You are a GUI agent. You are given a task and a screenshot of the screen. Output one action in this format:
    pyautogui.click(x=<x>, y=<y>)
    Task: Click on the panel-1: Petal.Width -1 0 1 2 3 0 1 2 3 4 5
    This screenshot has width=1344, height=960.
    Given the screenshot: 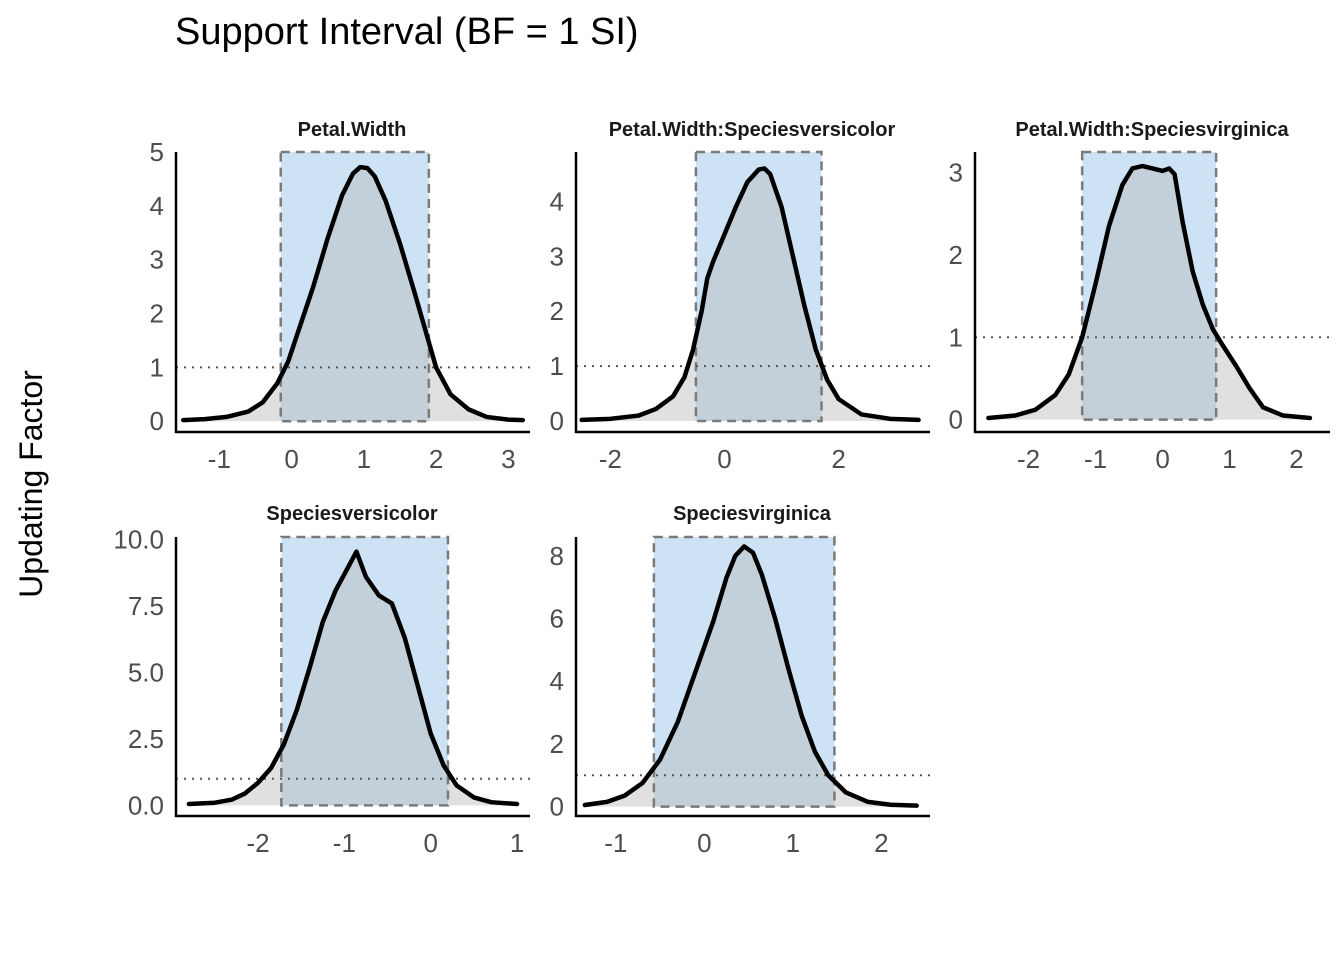 What is the action you would take?
    pyautogui.click(x=340, y=296)
    